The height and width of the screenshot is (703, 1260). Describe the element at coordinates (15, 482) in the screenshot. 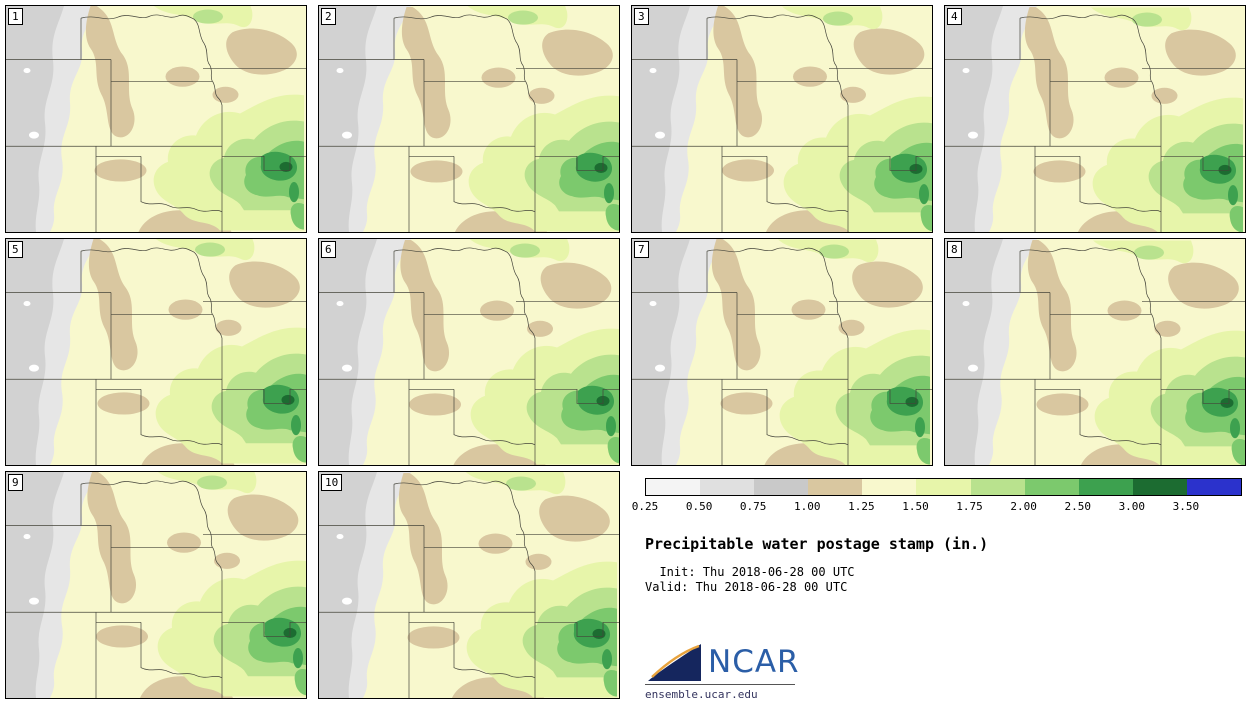

I see `member-number-label: 9` at that location.